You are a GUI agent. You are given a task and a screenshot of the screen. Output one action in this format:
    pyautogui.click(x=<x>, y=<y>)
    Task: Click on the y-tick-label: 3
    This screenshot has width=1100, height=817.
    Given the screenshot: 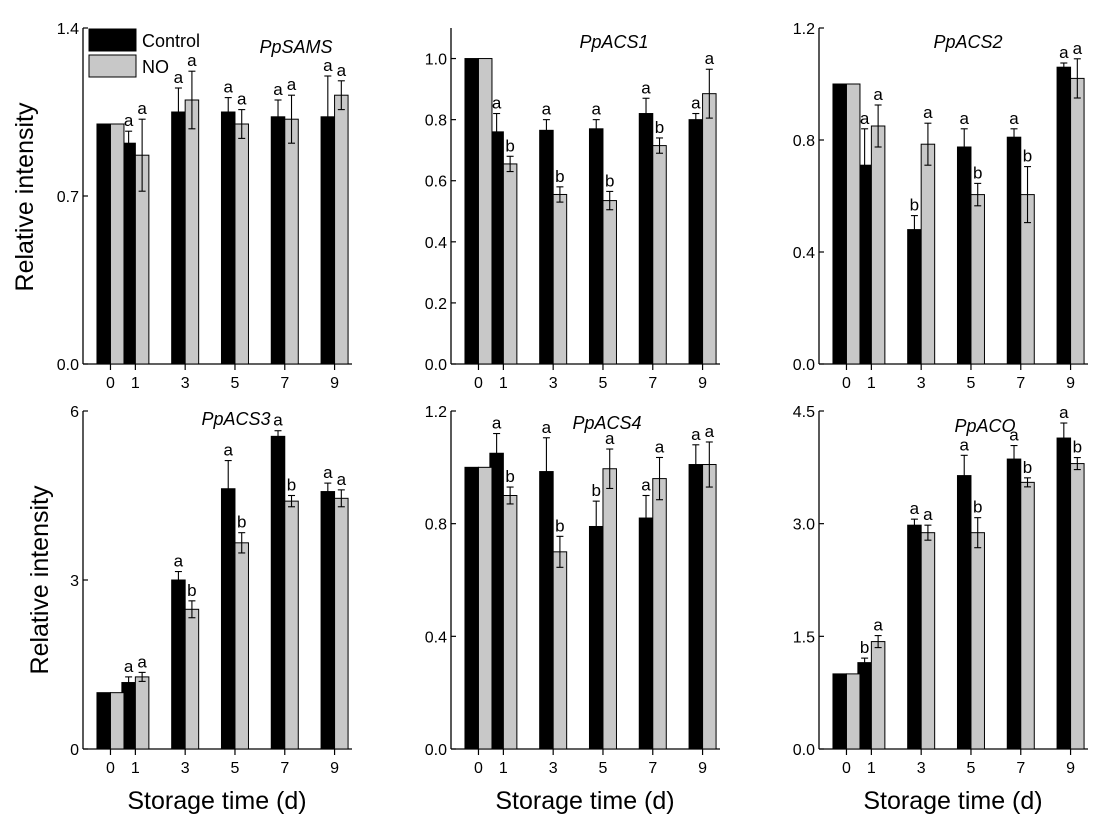 What is the action you would take?
    pyautogui.click(x=74, y=581)
    